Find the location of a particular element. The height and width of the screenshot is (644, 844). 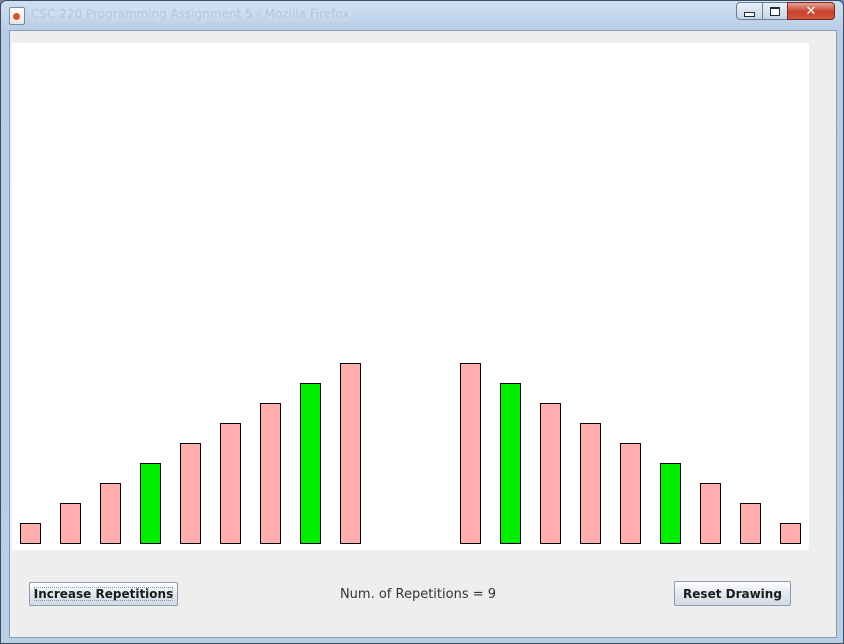

close-button: ✕ is located at coordinates (811, 11).